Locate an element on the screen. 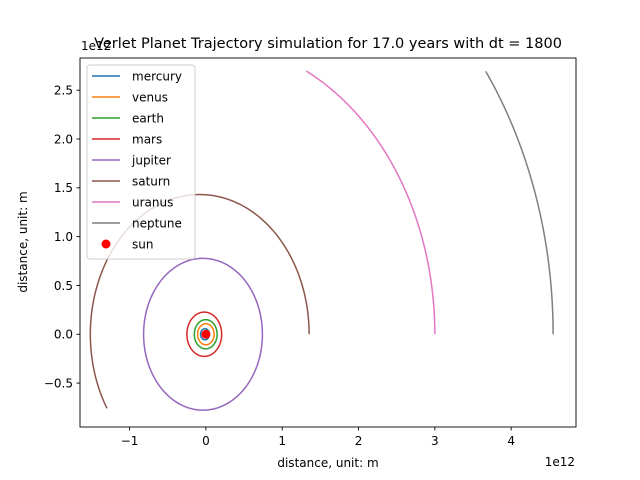 This screenshot has width=640, height=480. x-tick-label: 0 is located at coordinates (206, 441).